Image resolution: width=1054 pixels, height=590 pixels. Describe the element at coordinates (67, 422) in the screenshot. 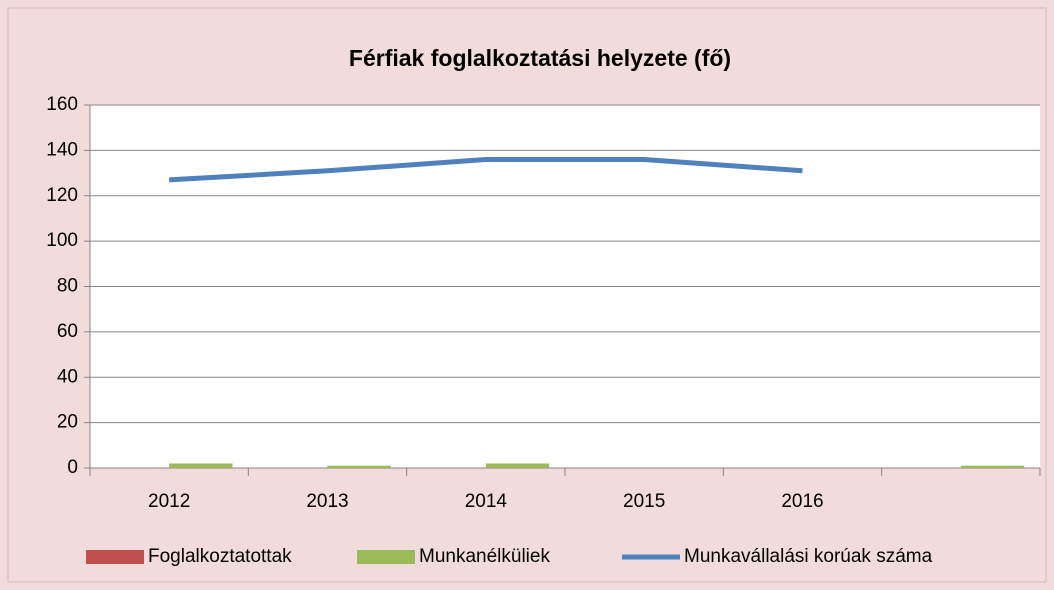

I see `y-tick-label: 20` at that location.